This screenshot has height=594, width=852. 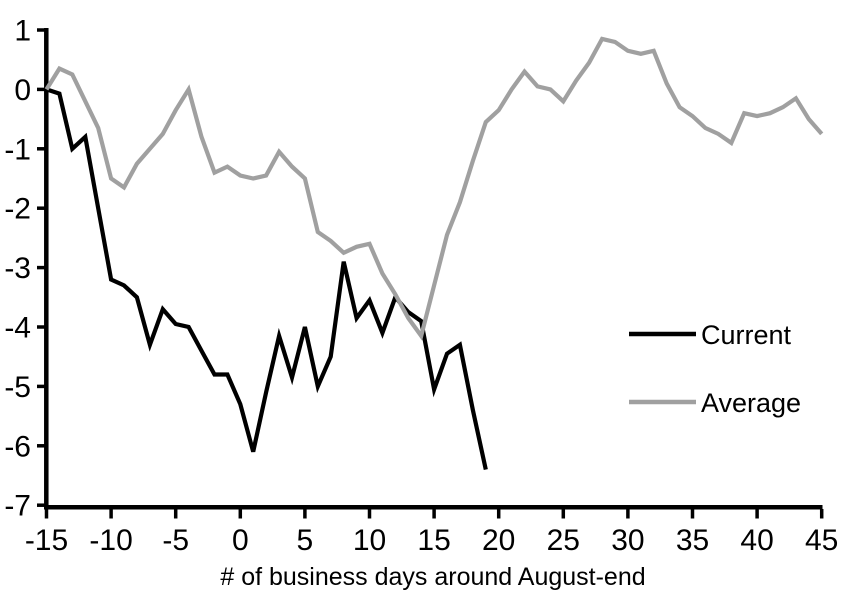 I want to click on x-tick-label: 35, so click(x=692, y=540).